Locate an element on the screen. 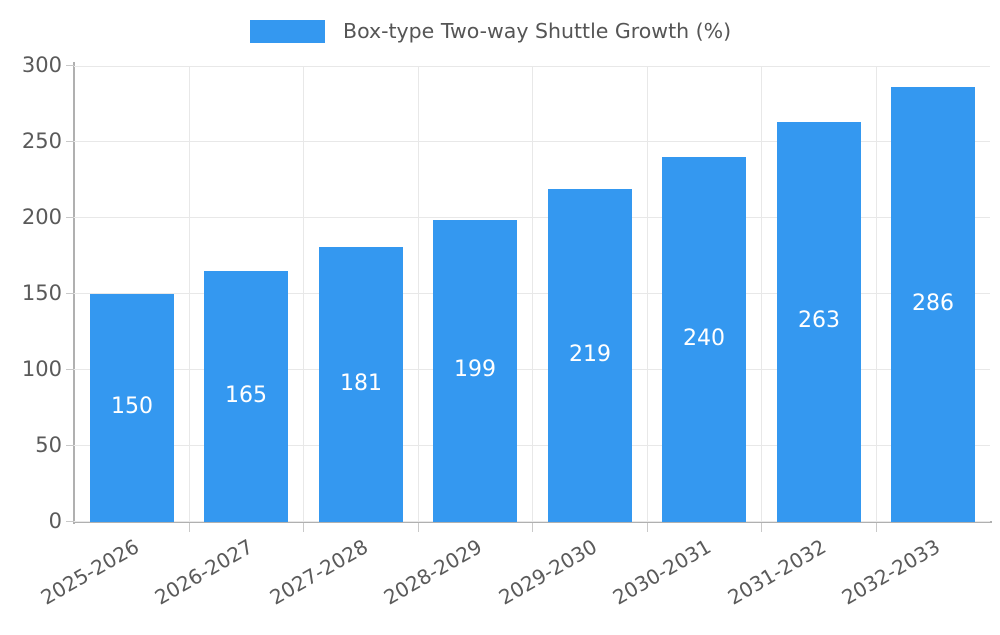 This screenshot has height=635, width=1000. bar-2026-2027 is located at coordinates (246, 396).